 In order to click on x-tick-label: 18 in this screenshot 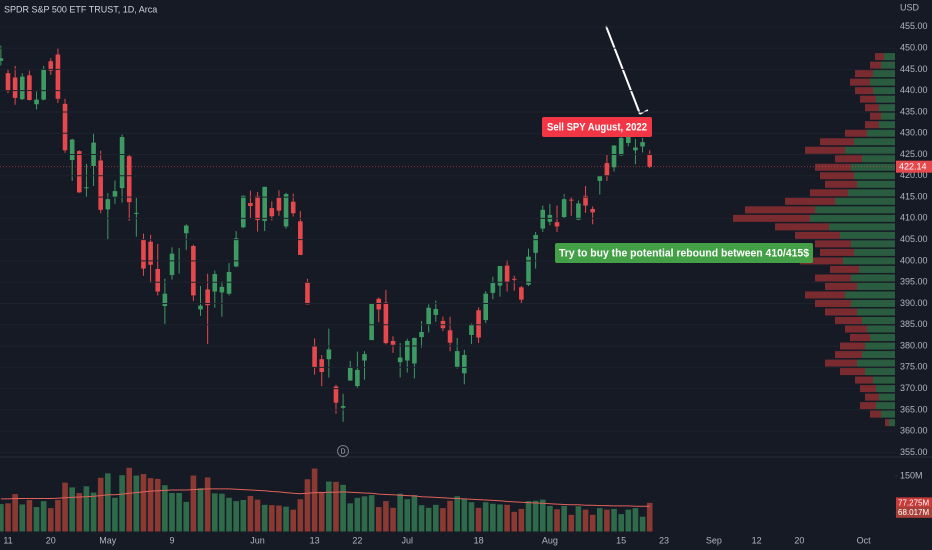, I will do `click(479, 540)`.